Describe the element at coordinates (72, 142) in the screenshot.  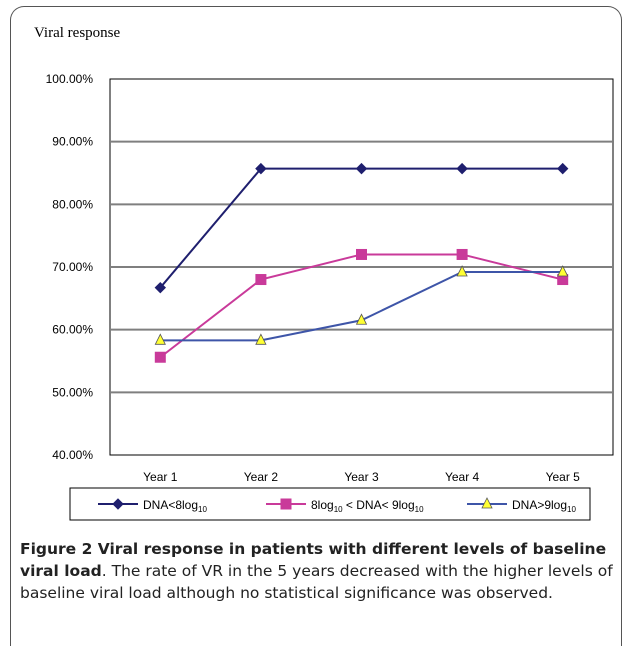
I see `y-tick-label: 90.00%` at that location.